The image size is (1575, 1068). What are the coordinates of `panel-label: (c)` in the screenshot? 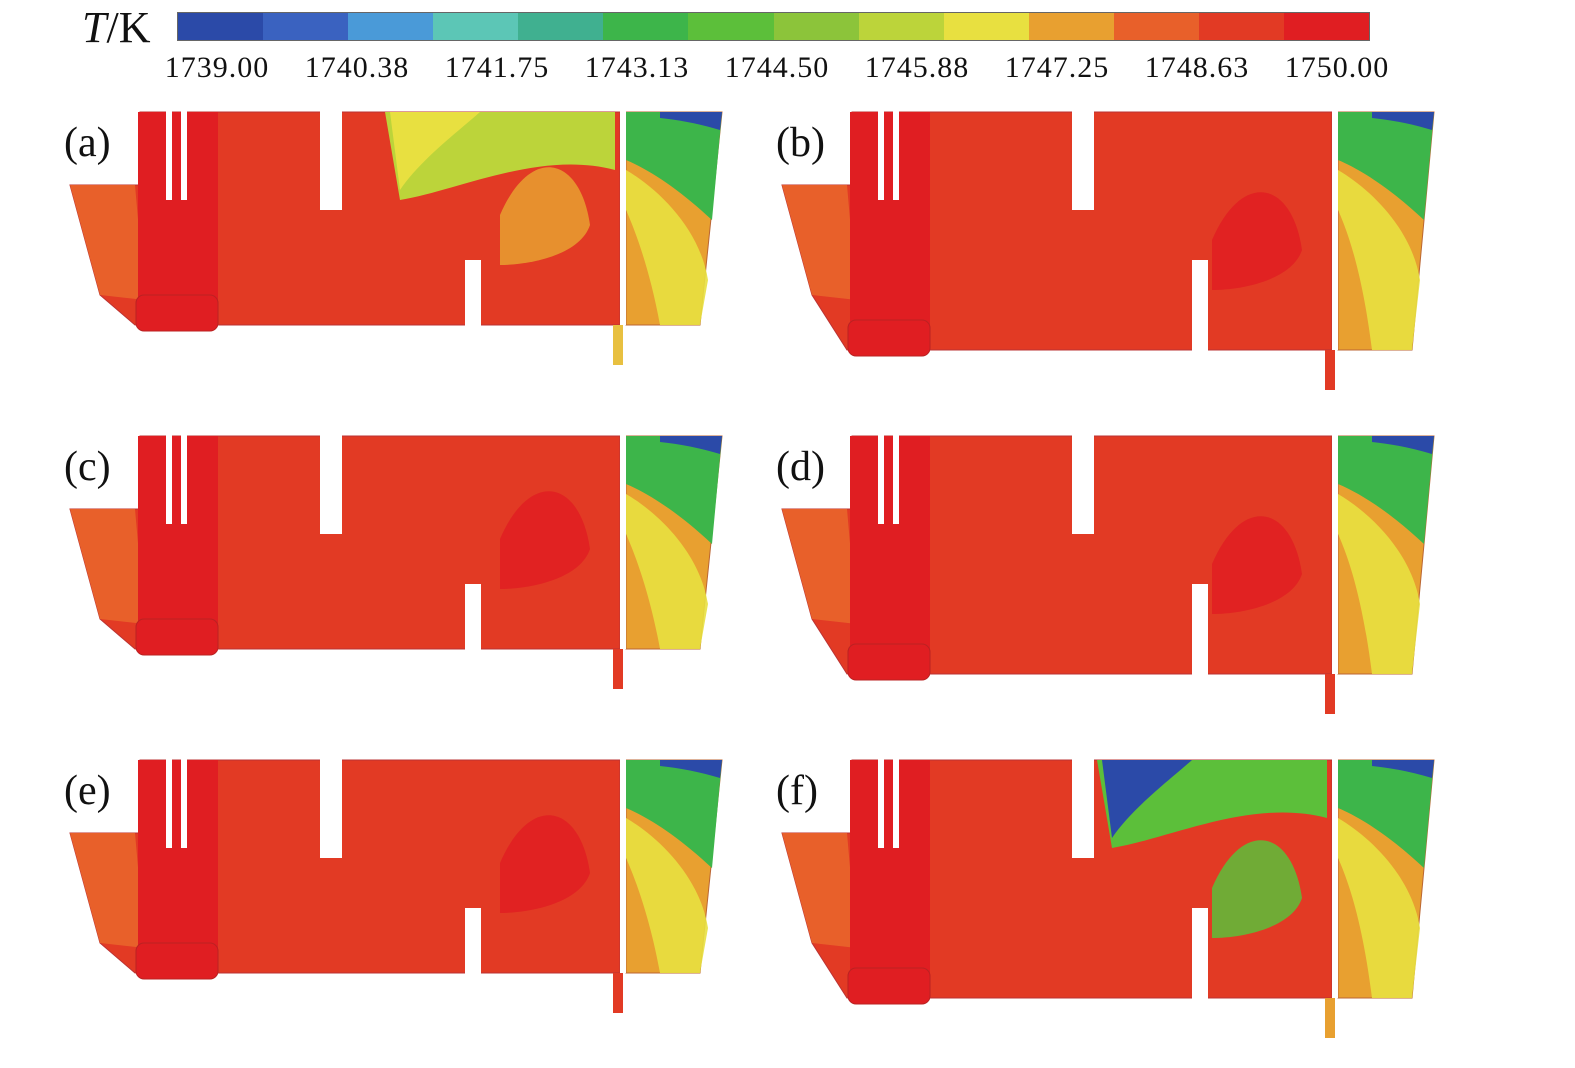 It's located at (87, 467).